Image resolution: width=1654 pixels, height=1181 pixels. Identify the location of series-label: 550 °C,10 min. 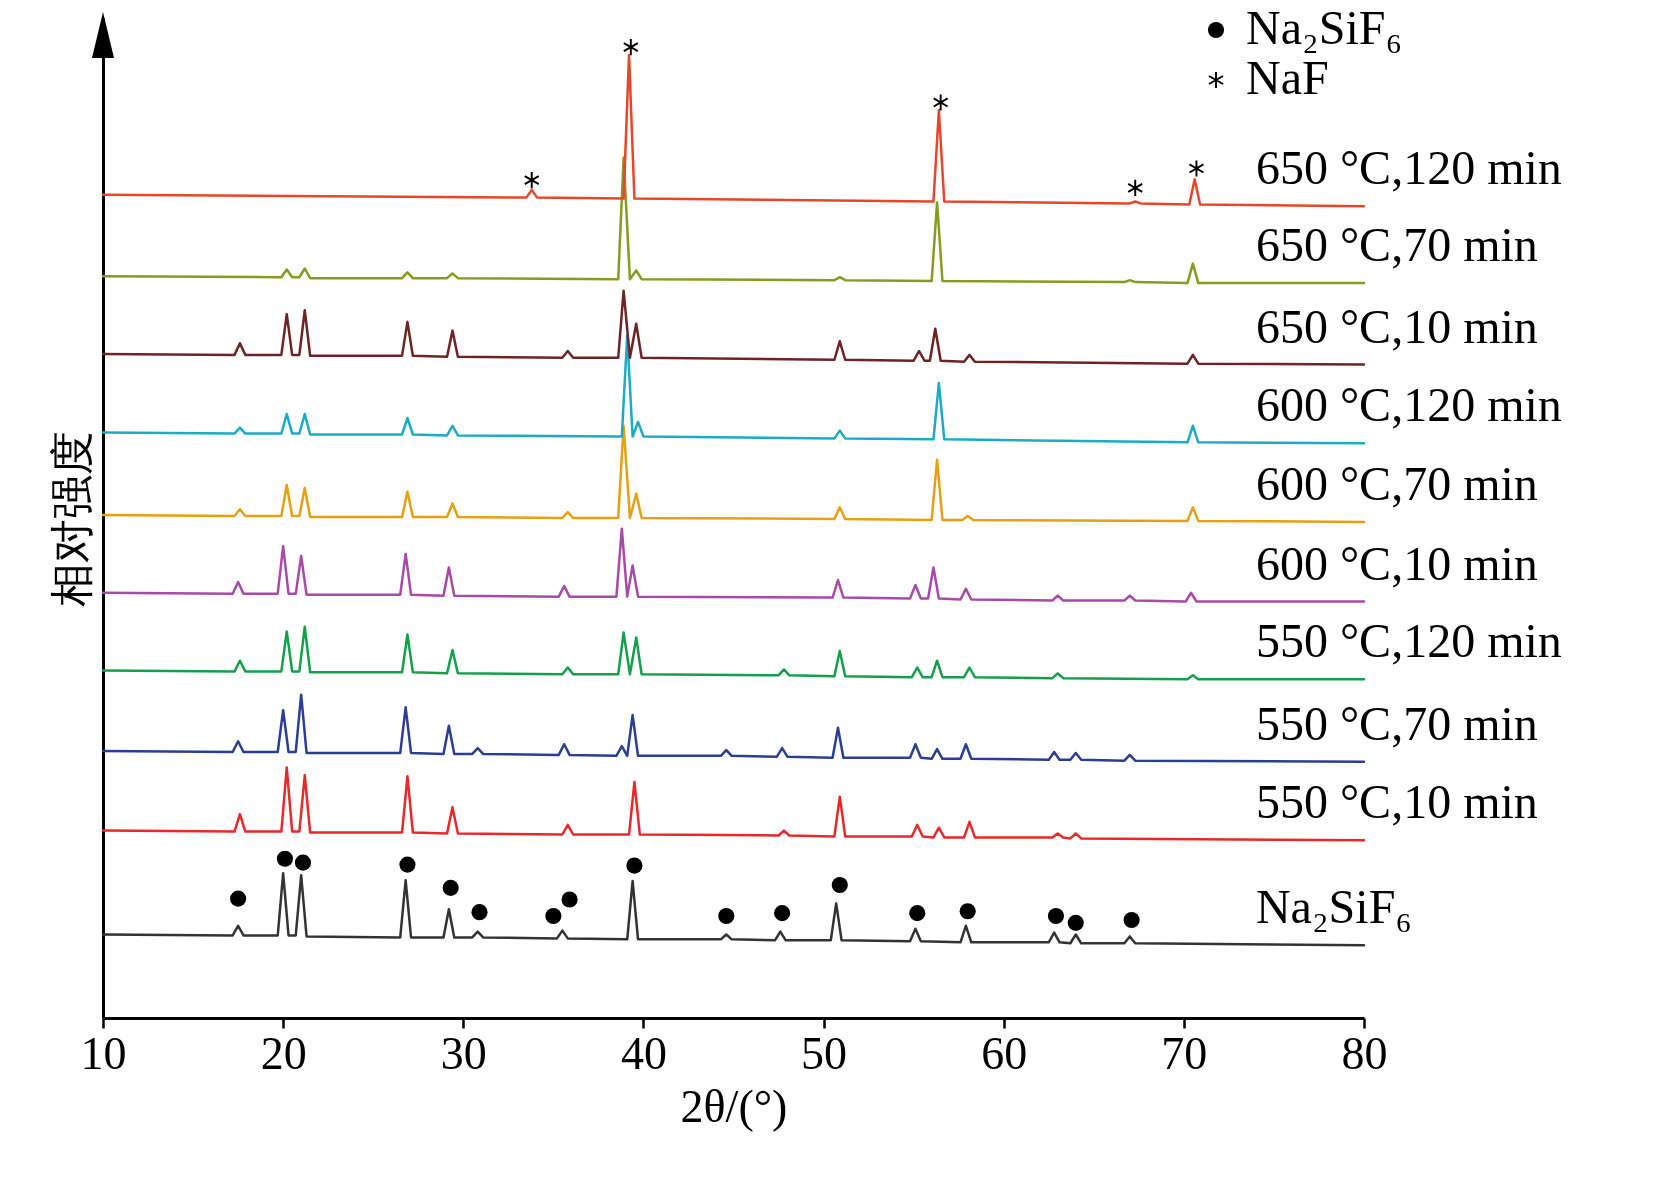
(1396, 802).